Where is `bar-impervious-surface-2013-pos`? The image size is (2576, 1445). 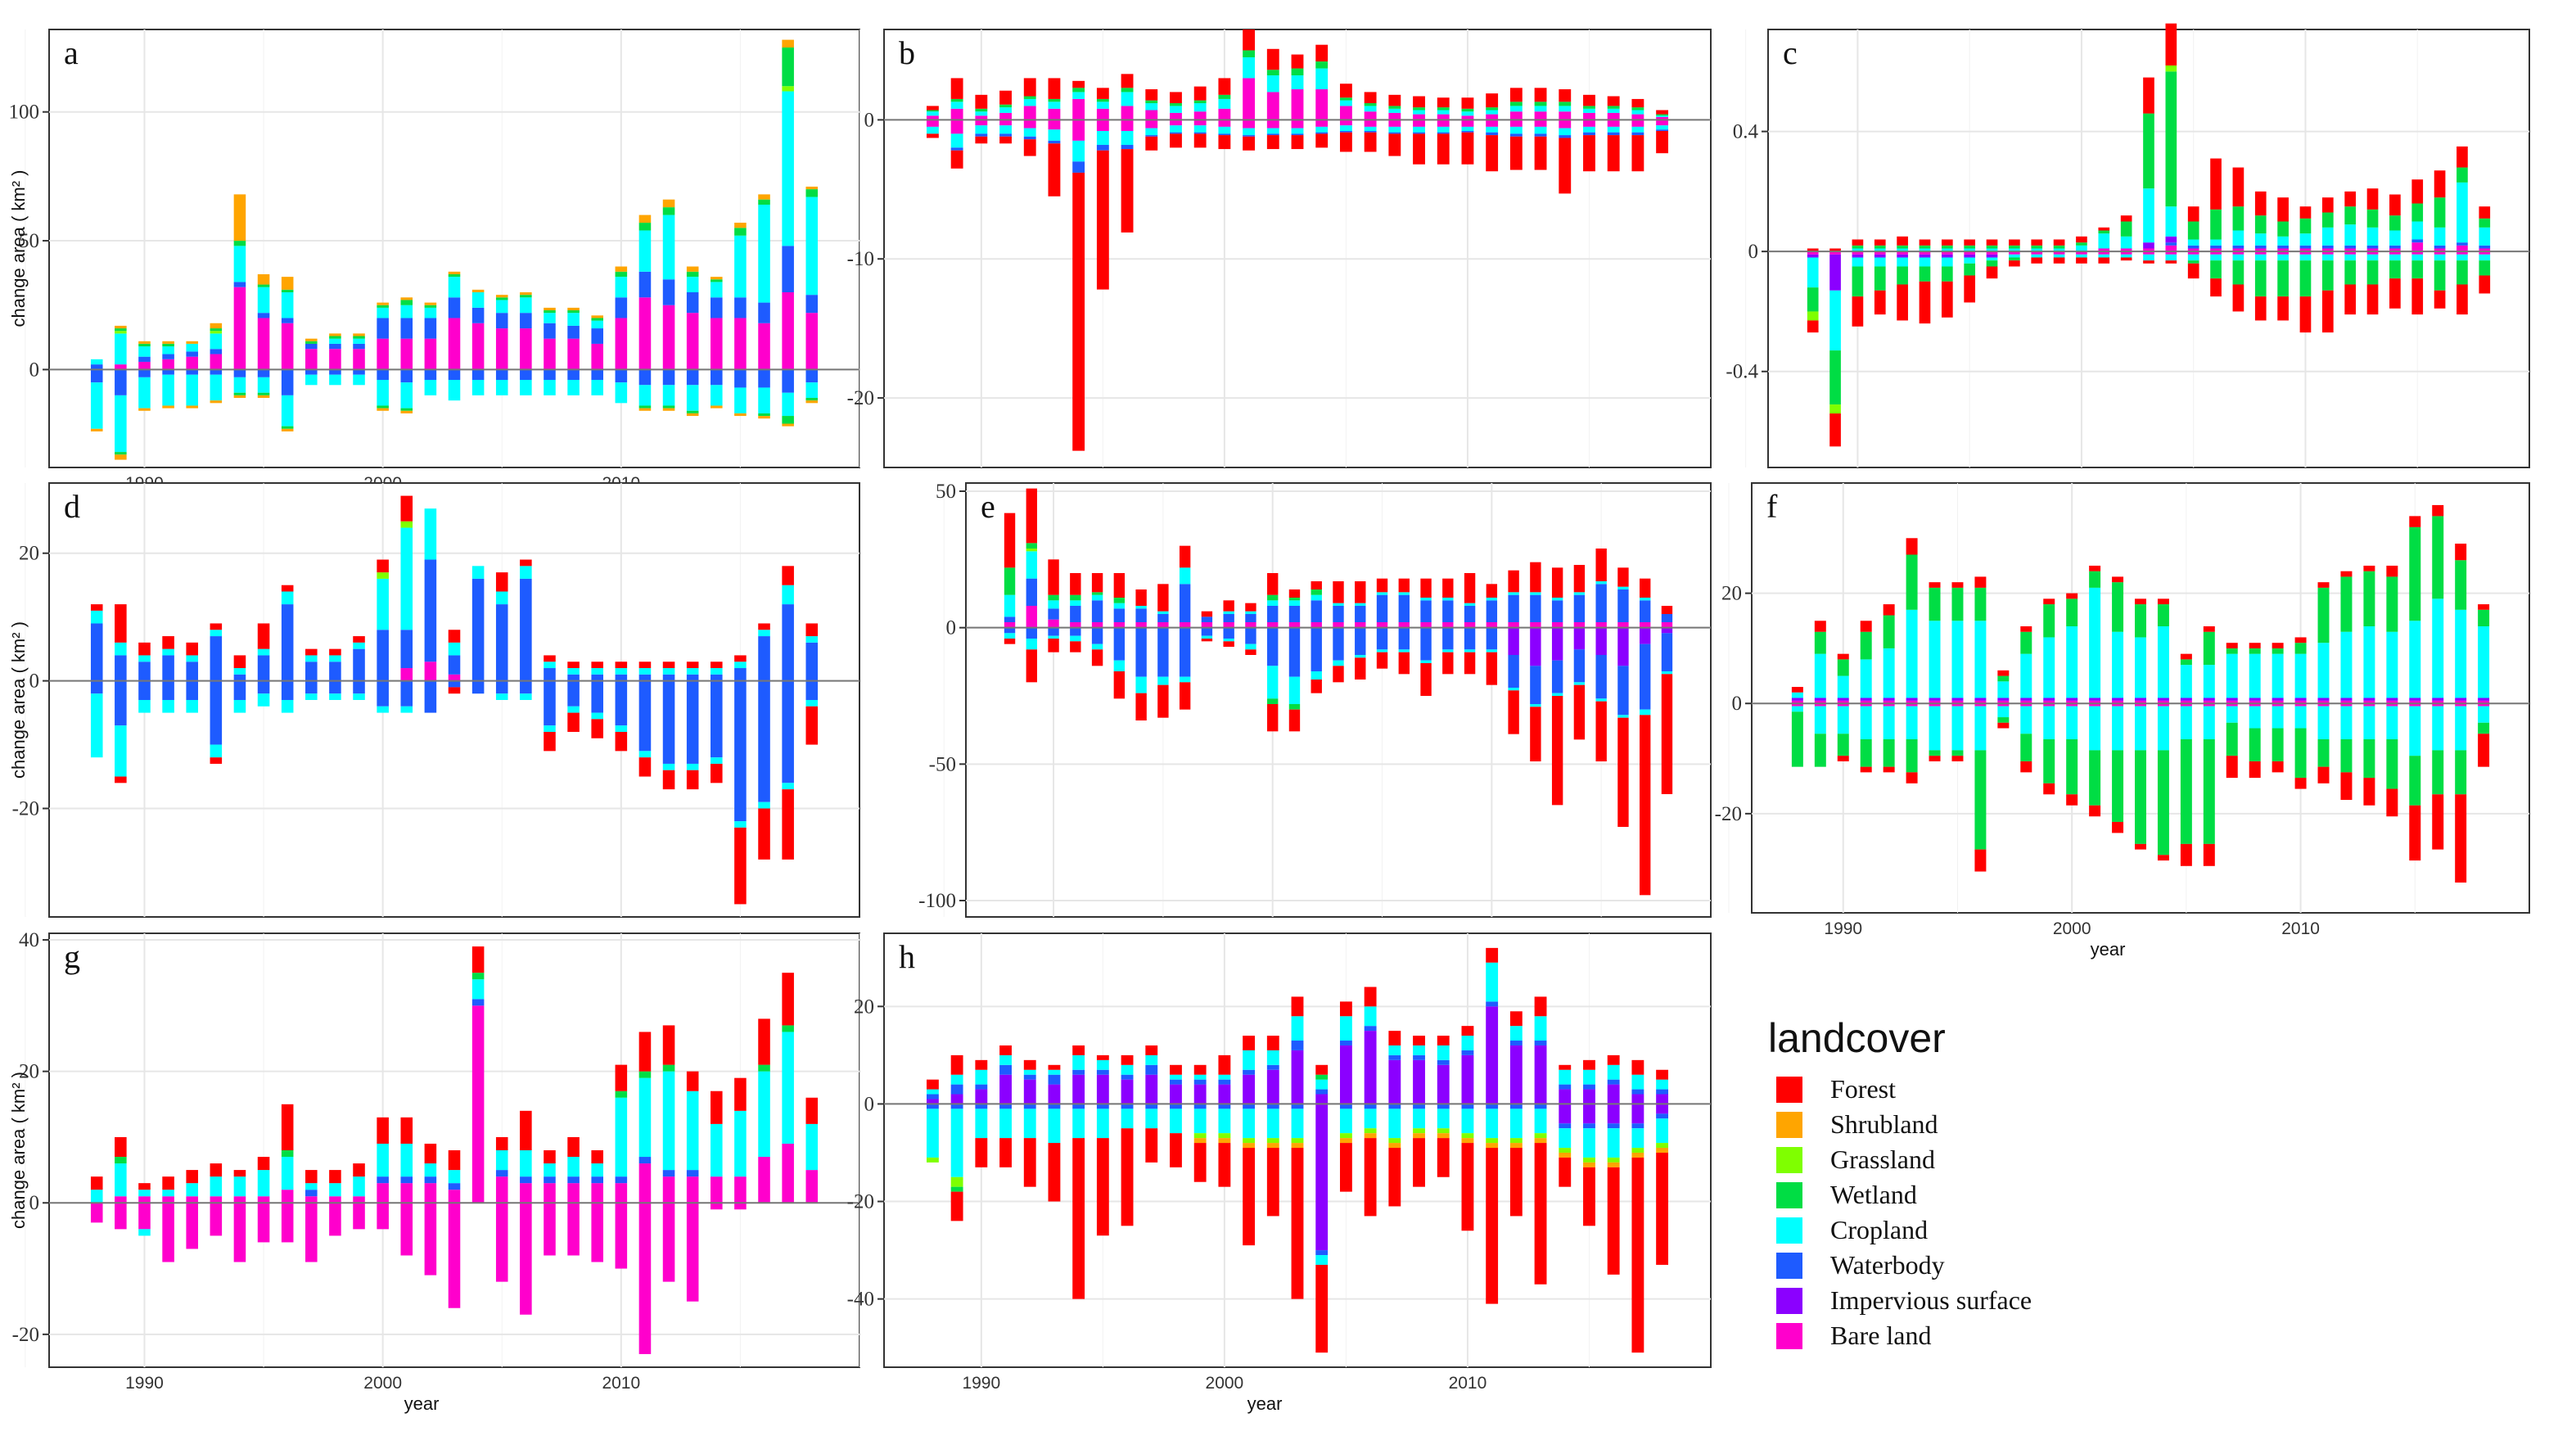 bar-impervious-surface-2013-pos is located at coordinates (2369, 700).